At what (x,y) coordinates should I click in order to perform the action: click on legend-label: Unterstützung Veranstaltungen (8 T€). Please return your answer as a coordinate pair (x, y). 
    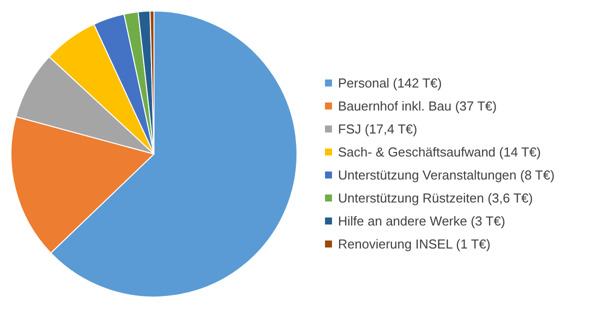
    Looking at the image, I should click on (446, 175).